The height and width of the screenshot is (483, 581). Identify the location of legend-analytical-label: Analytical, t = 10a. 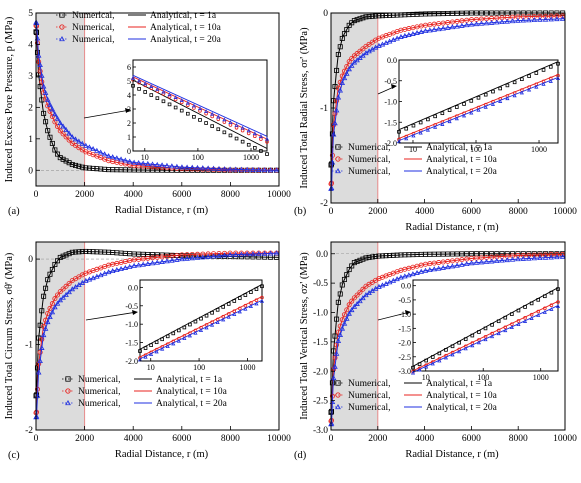
(462, 160).